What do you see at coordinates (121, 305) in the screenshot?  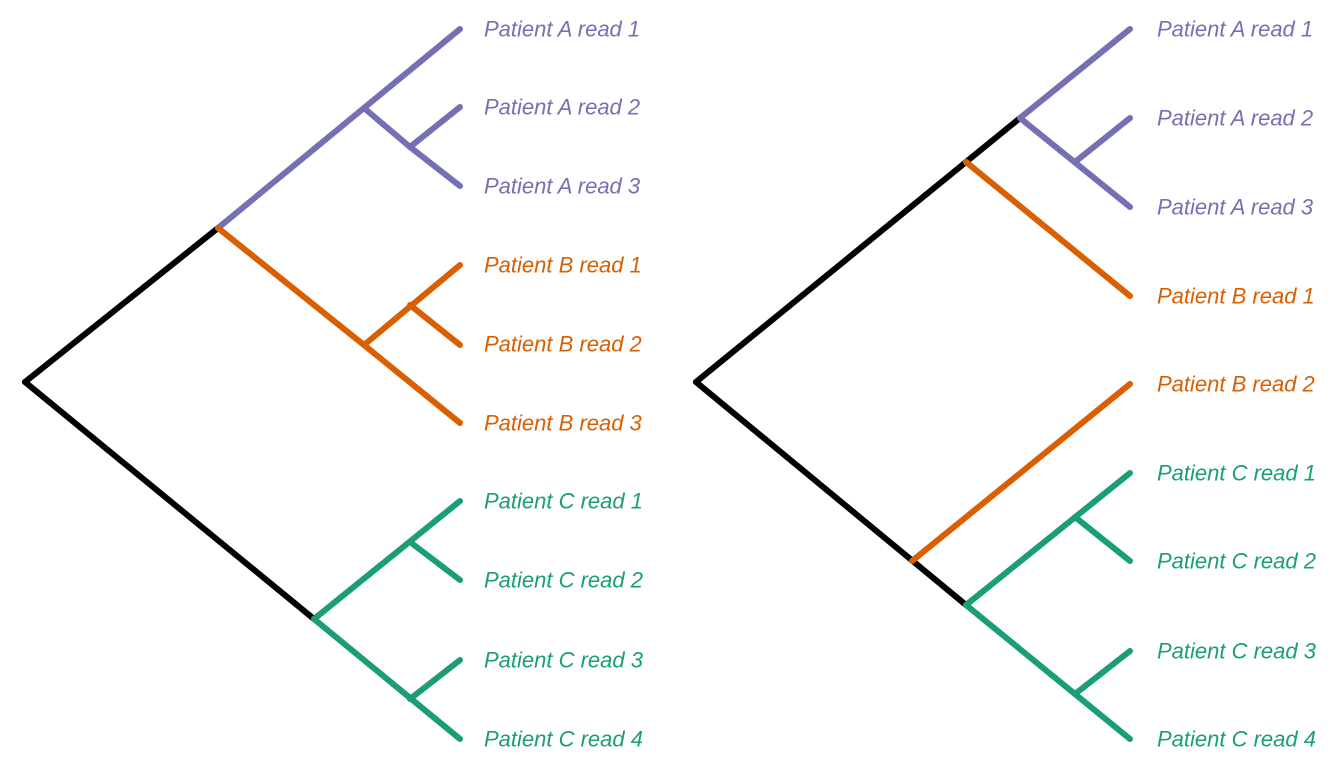 I see `stem-branch-ab` at bounding box center [121, 305].